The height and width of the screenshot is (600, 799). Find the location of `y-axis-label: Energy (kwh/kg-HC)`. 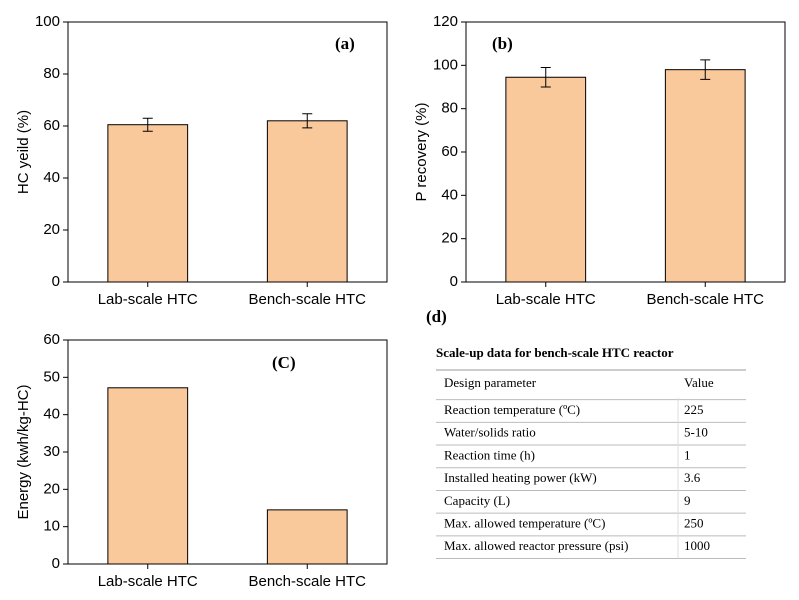

y-axis-label: Energy (kwh/kg-HC) is located at coordinates (23, 451).